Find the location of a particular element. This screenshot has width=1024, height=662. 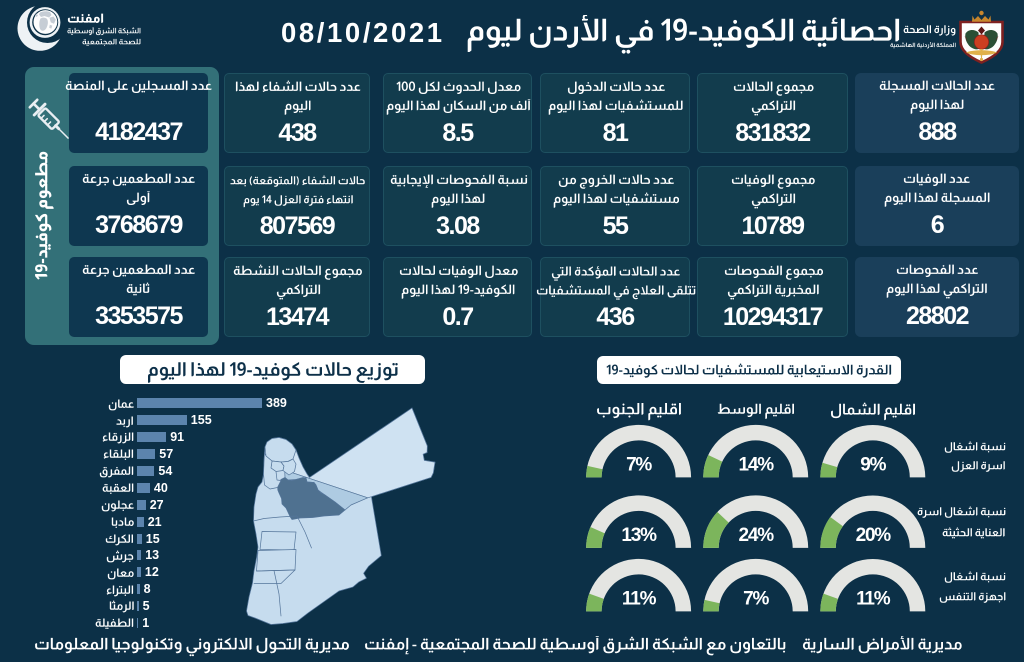

svg-text: 9% is located at coordinates (873, 464).